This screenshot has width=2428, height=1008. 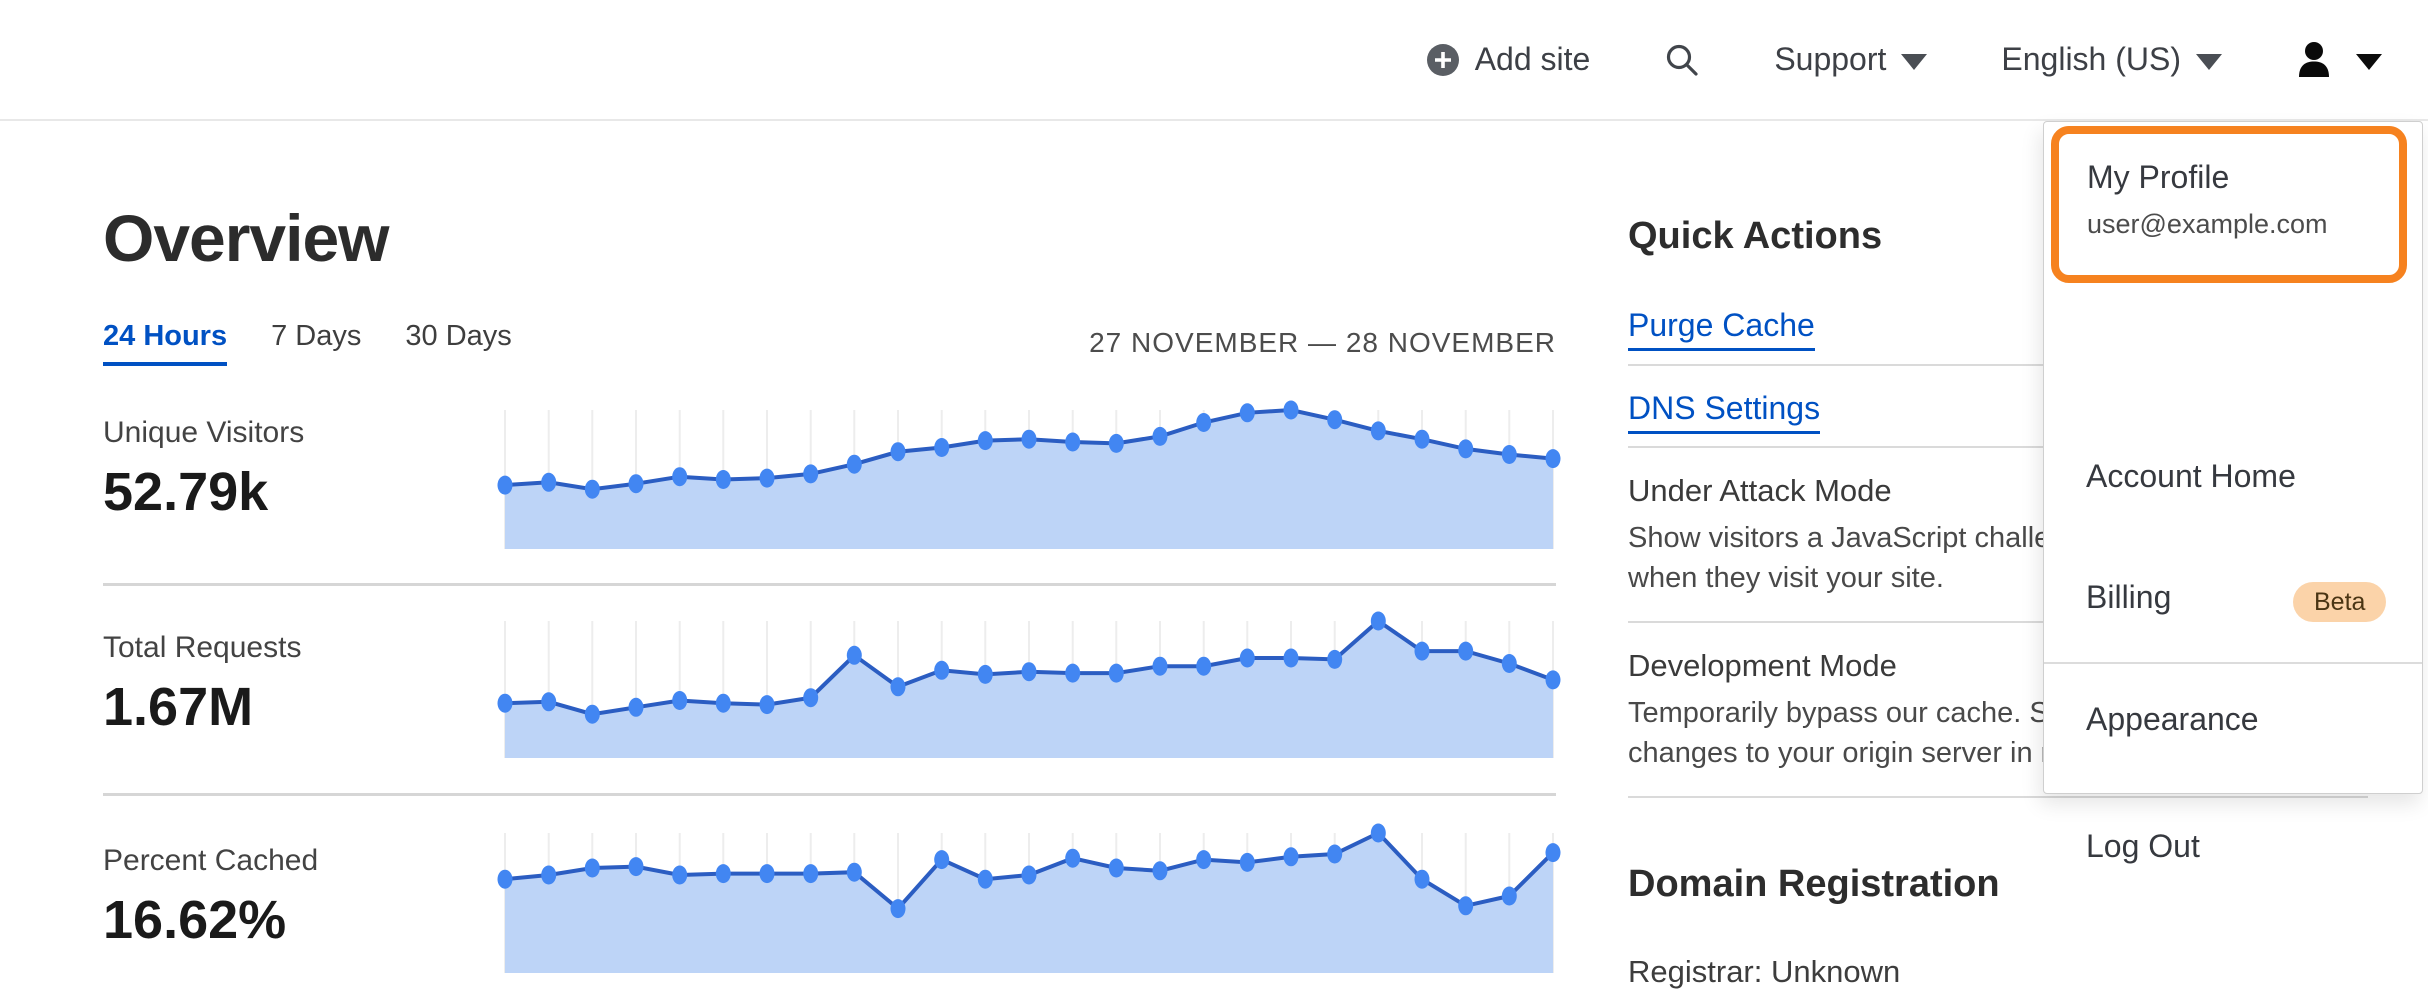 What do you see at coordinates (2229, 204) in the screenshot?
I see `menu-item-my-profile: My Profile user@example.com` at bounding box center [2229, 204].